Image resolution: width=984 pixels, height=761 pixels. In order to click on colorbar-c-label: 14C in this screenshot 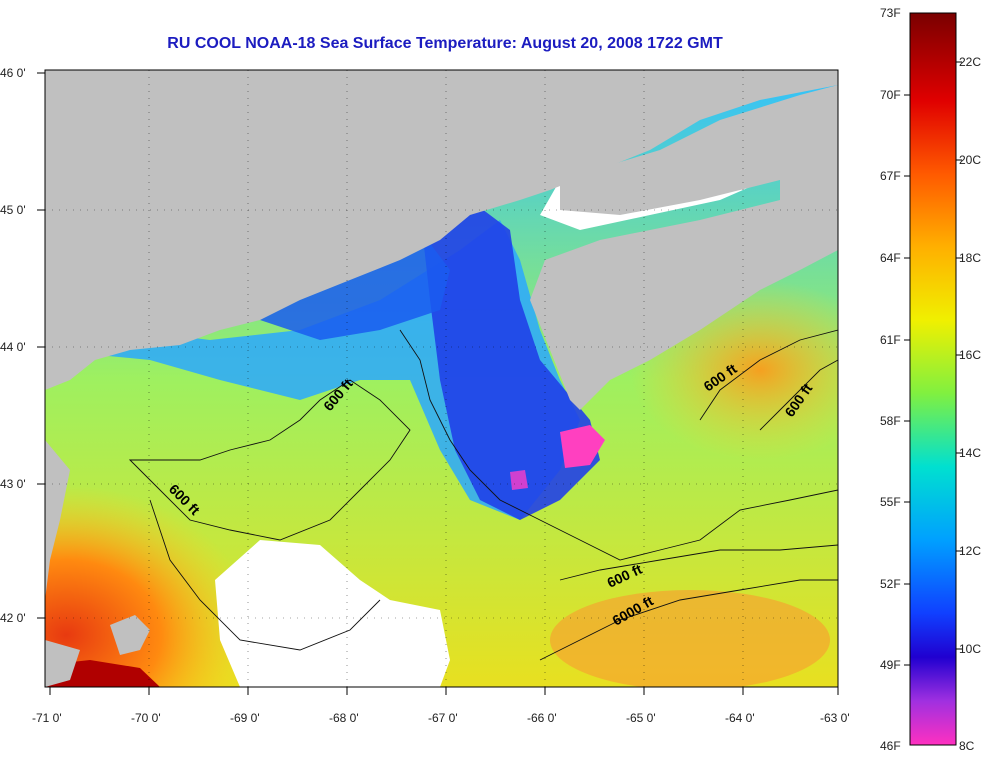, I will do `click(970, 453)`.